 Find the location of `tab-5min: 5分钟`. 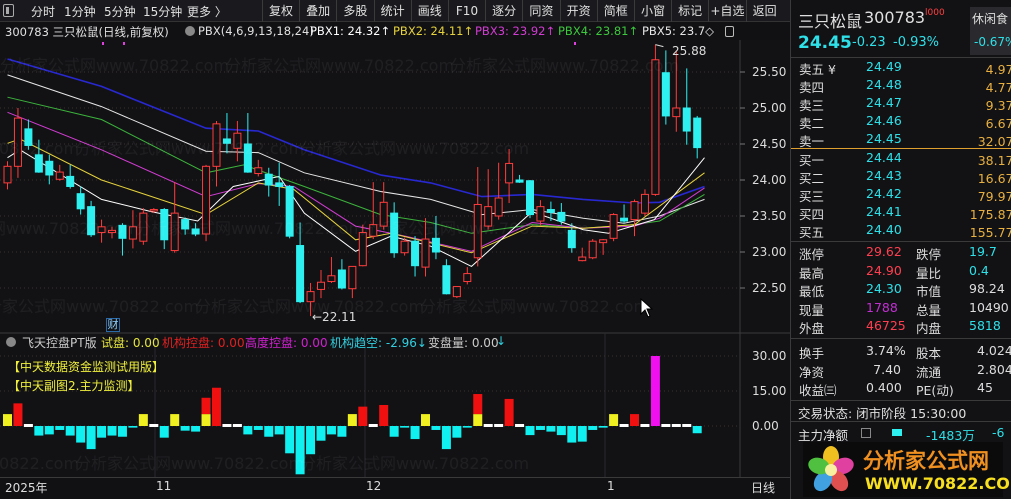

tab-5min: 5分钟 is located at coordinates (120, 12).